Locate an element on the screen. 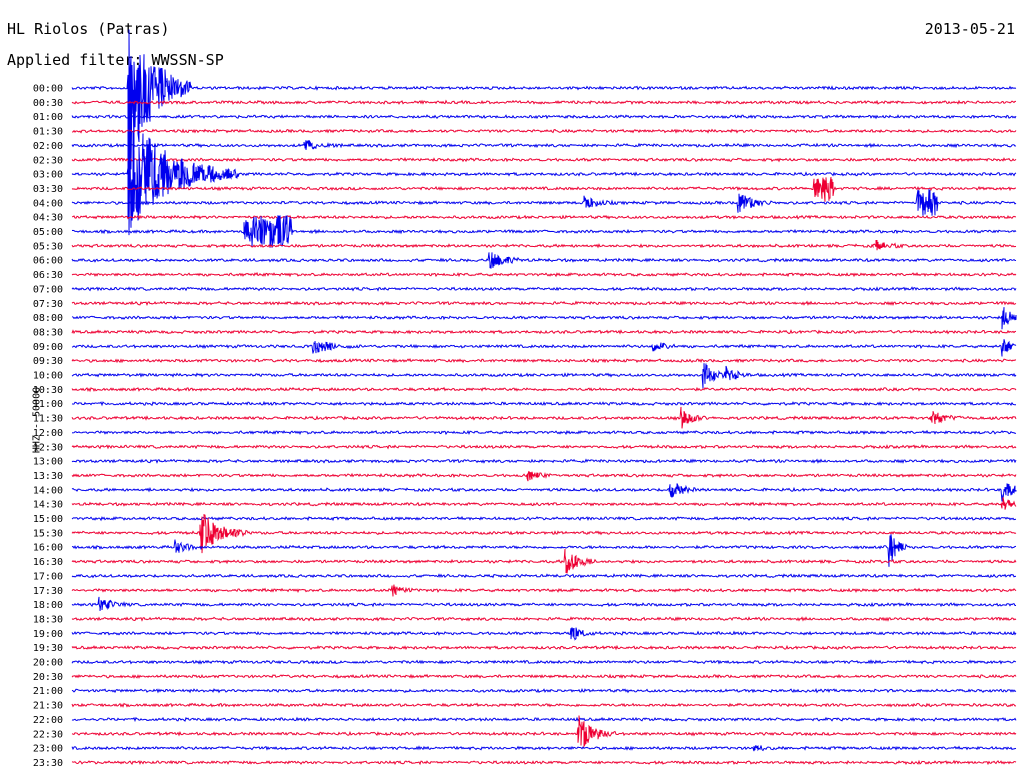 The image size is (1024, 780). row-label-1930: 19:30 is located at coordinates (48, 648).